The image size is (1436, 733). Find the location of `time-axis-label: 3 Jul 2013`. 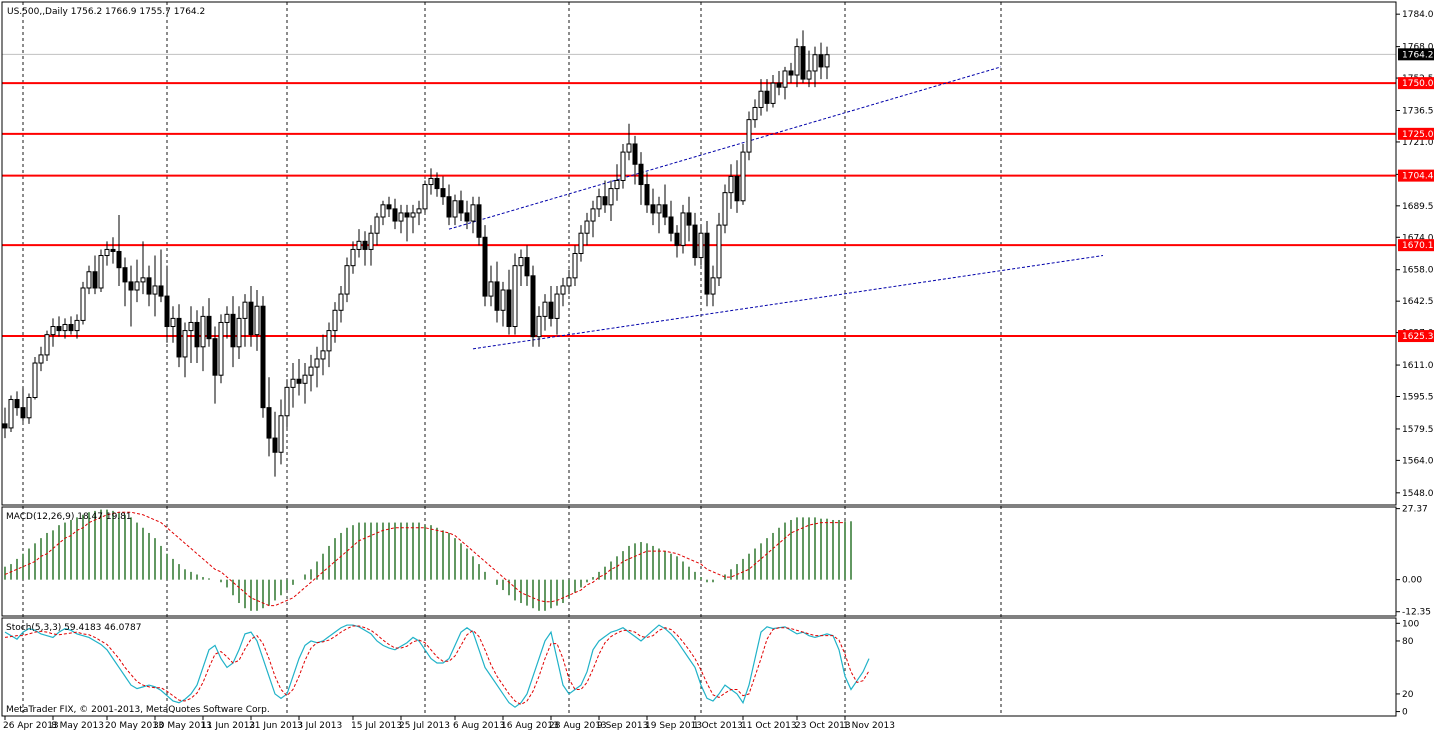

time-axis-label: 3 Jul 2013 is located at coordinates (319, 726).